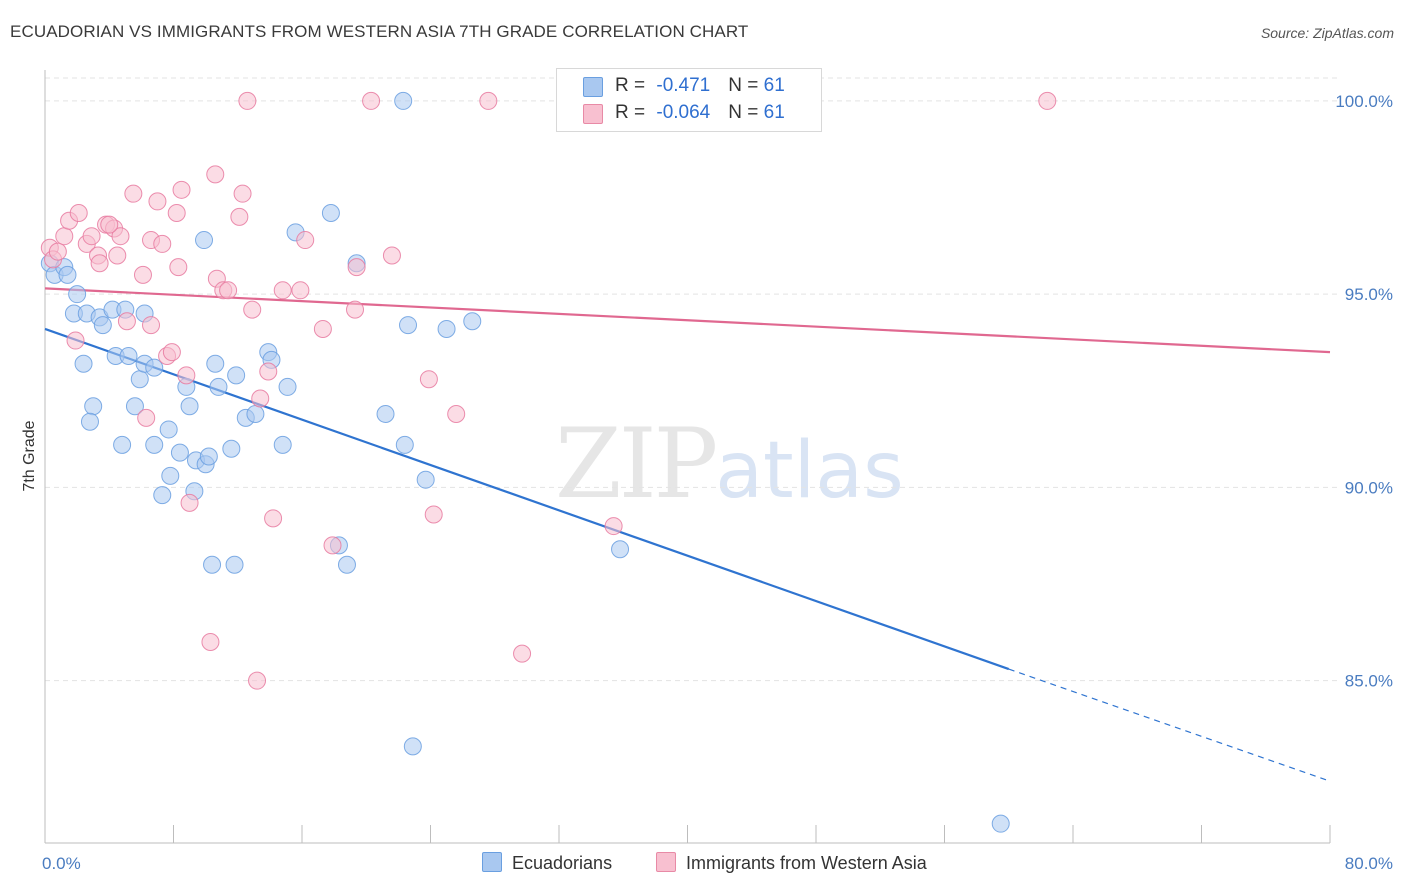 This screenshot has width=1406, height=892. I want to click on legend-n-label: N =, so click(746, 112).